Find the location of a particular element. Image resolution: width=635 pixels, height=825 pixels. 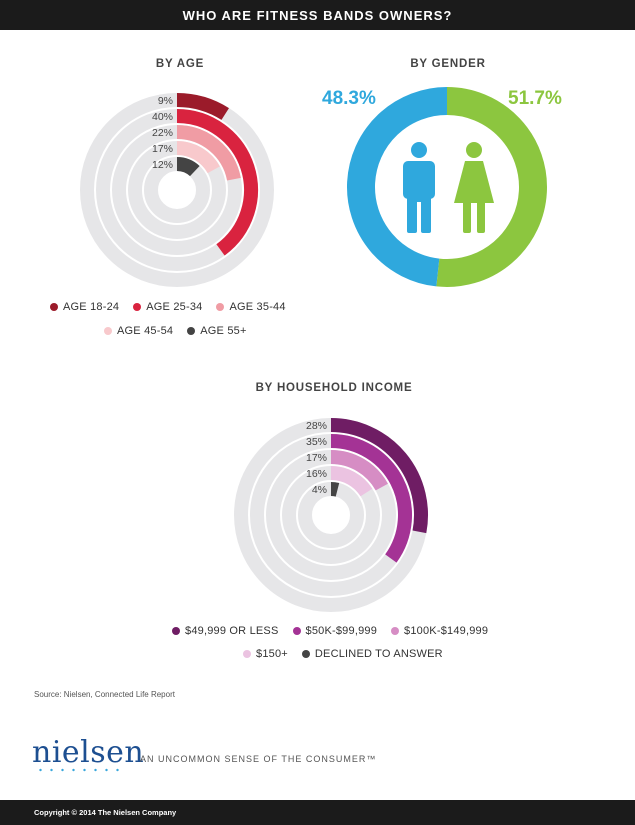

age-legend-item: AGE 18-24 is located at coordinates (84, 307).